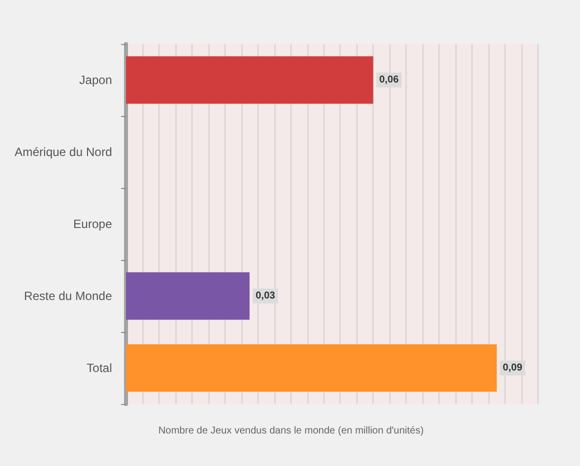 Image resolution: width=580 pixels, height=466 pixels. Describe the element at coordinates (99, 368) in the screenshot. I see `y-tick-label: Total` at that location.